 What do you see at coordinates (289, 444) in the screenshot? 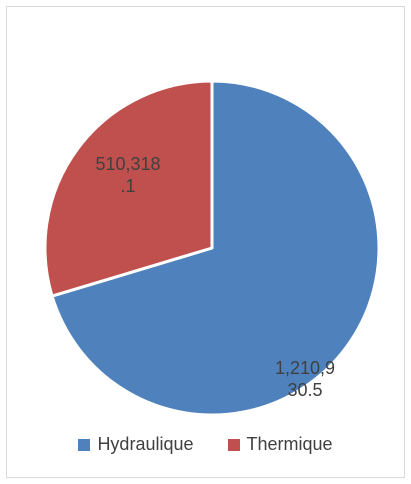
I see `legend-label-thermique: Thermique` at bounding box center [289, 444].